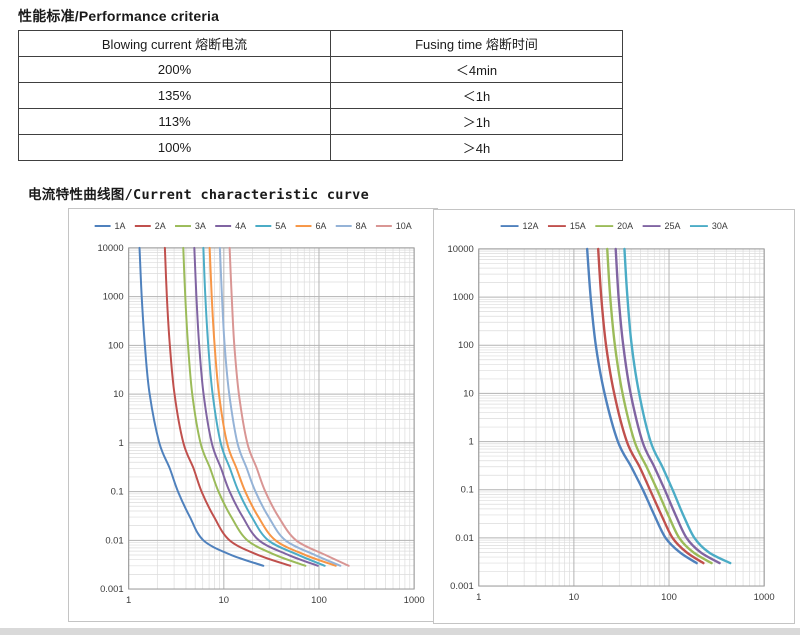  Describe the element at coordinates (160, 226) in the screenshot. I see `legend-label: 2A` at that location.